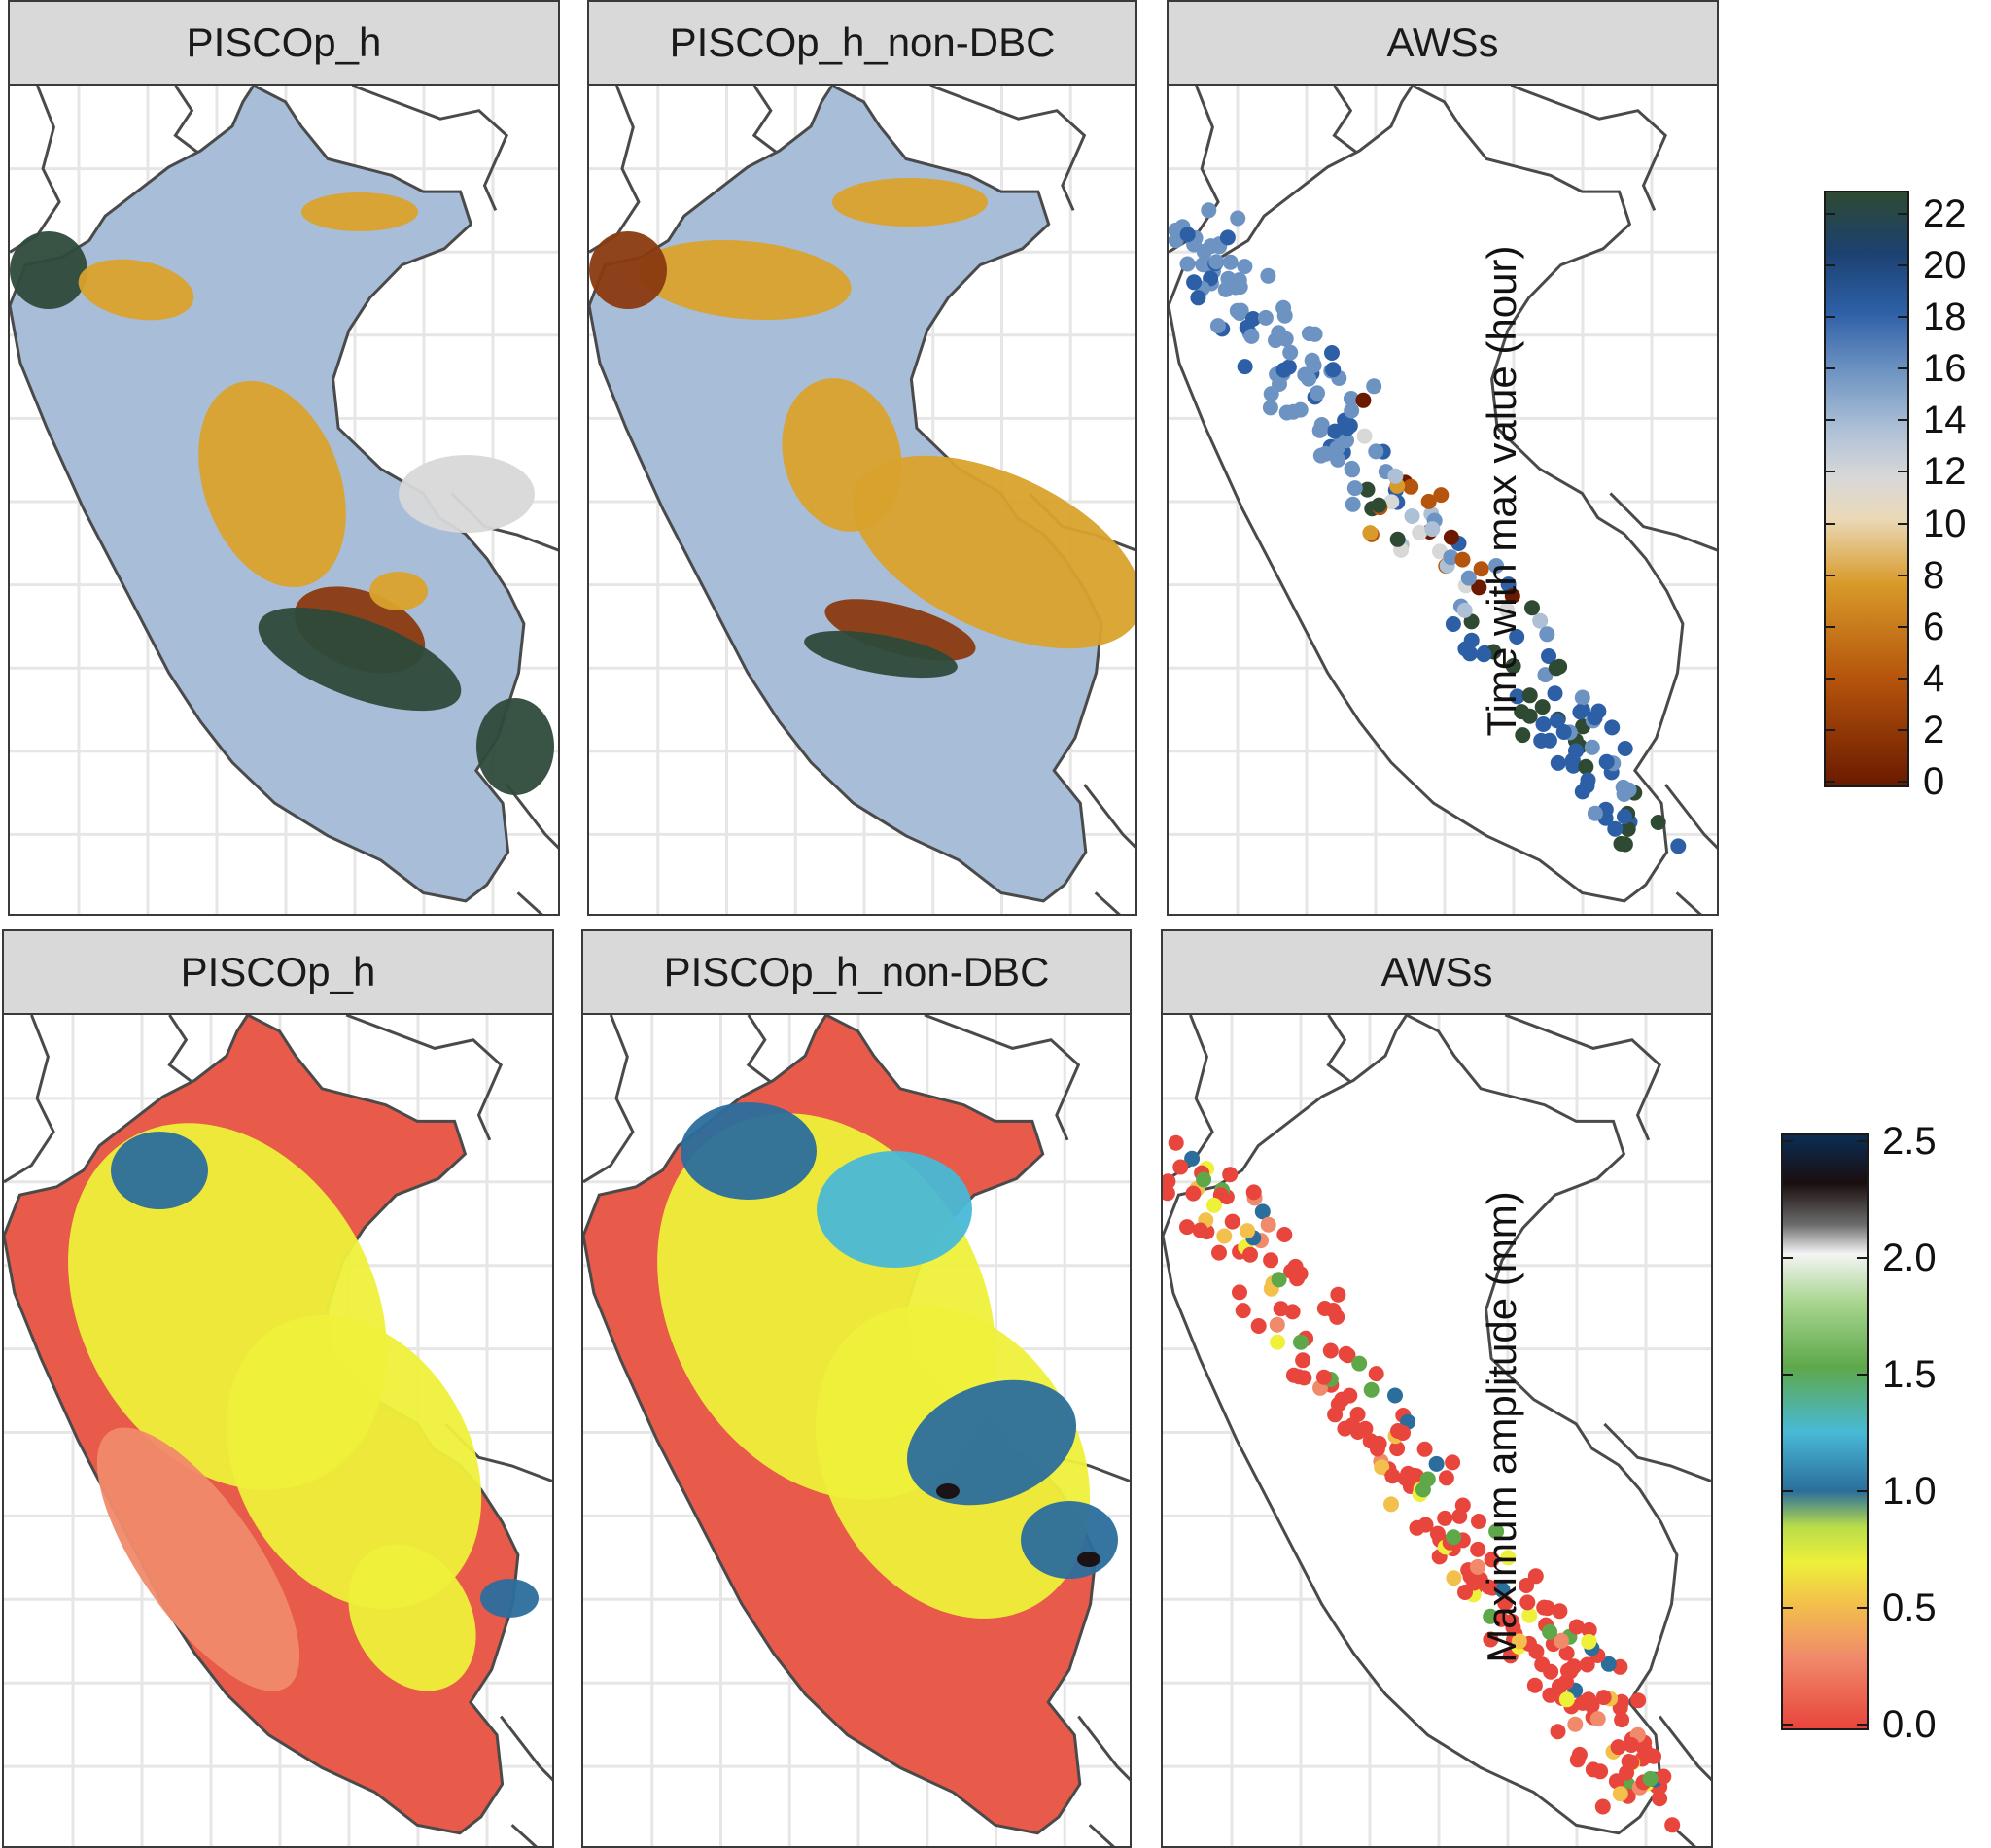 This screenshot has height=1848, width=1991. I want to click on legend-tick-label: 2.5, so click(1910, 1141).